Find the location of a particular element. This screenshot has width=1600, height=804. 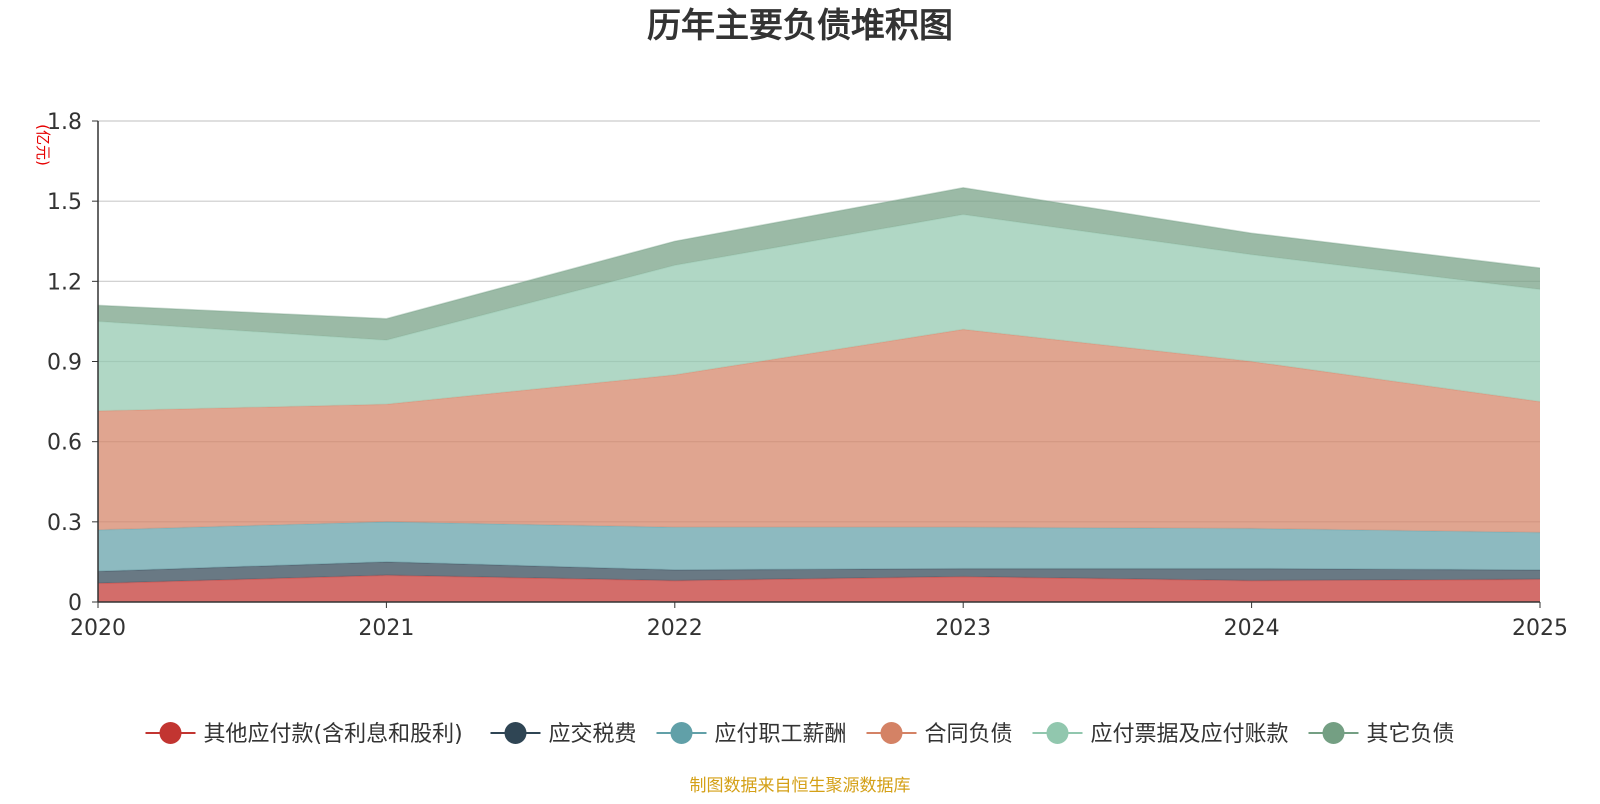

legend-item-2: 应付职工薪酬 is located at coordinates (751, 734).